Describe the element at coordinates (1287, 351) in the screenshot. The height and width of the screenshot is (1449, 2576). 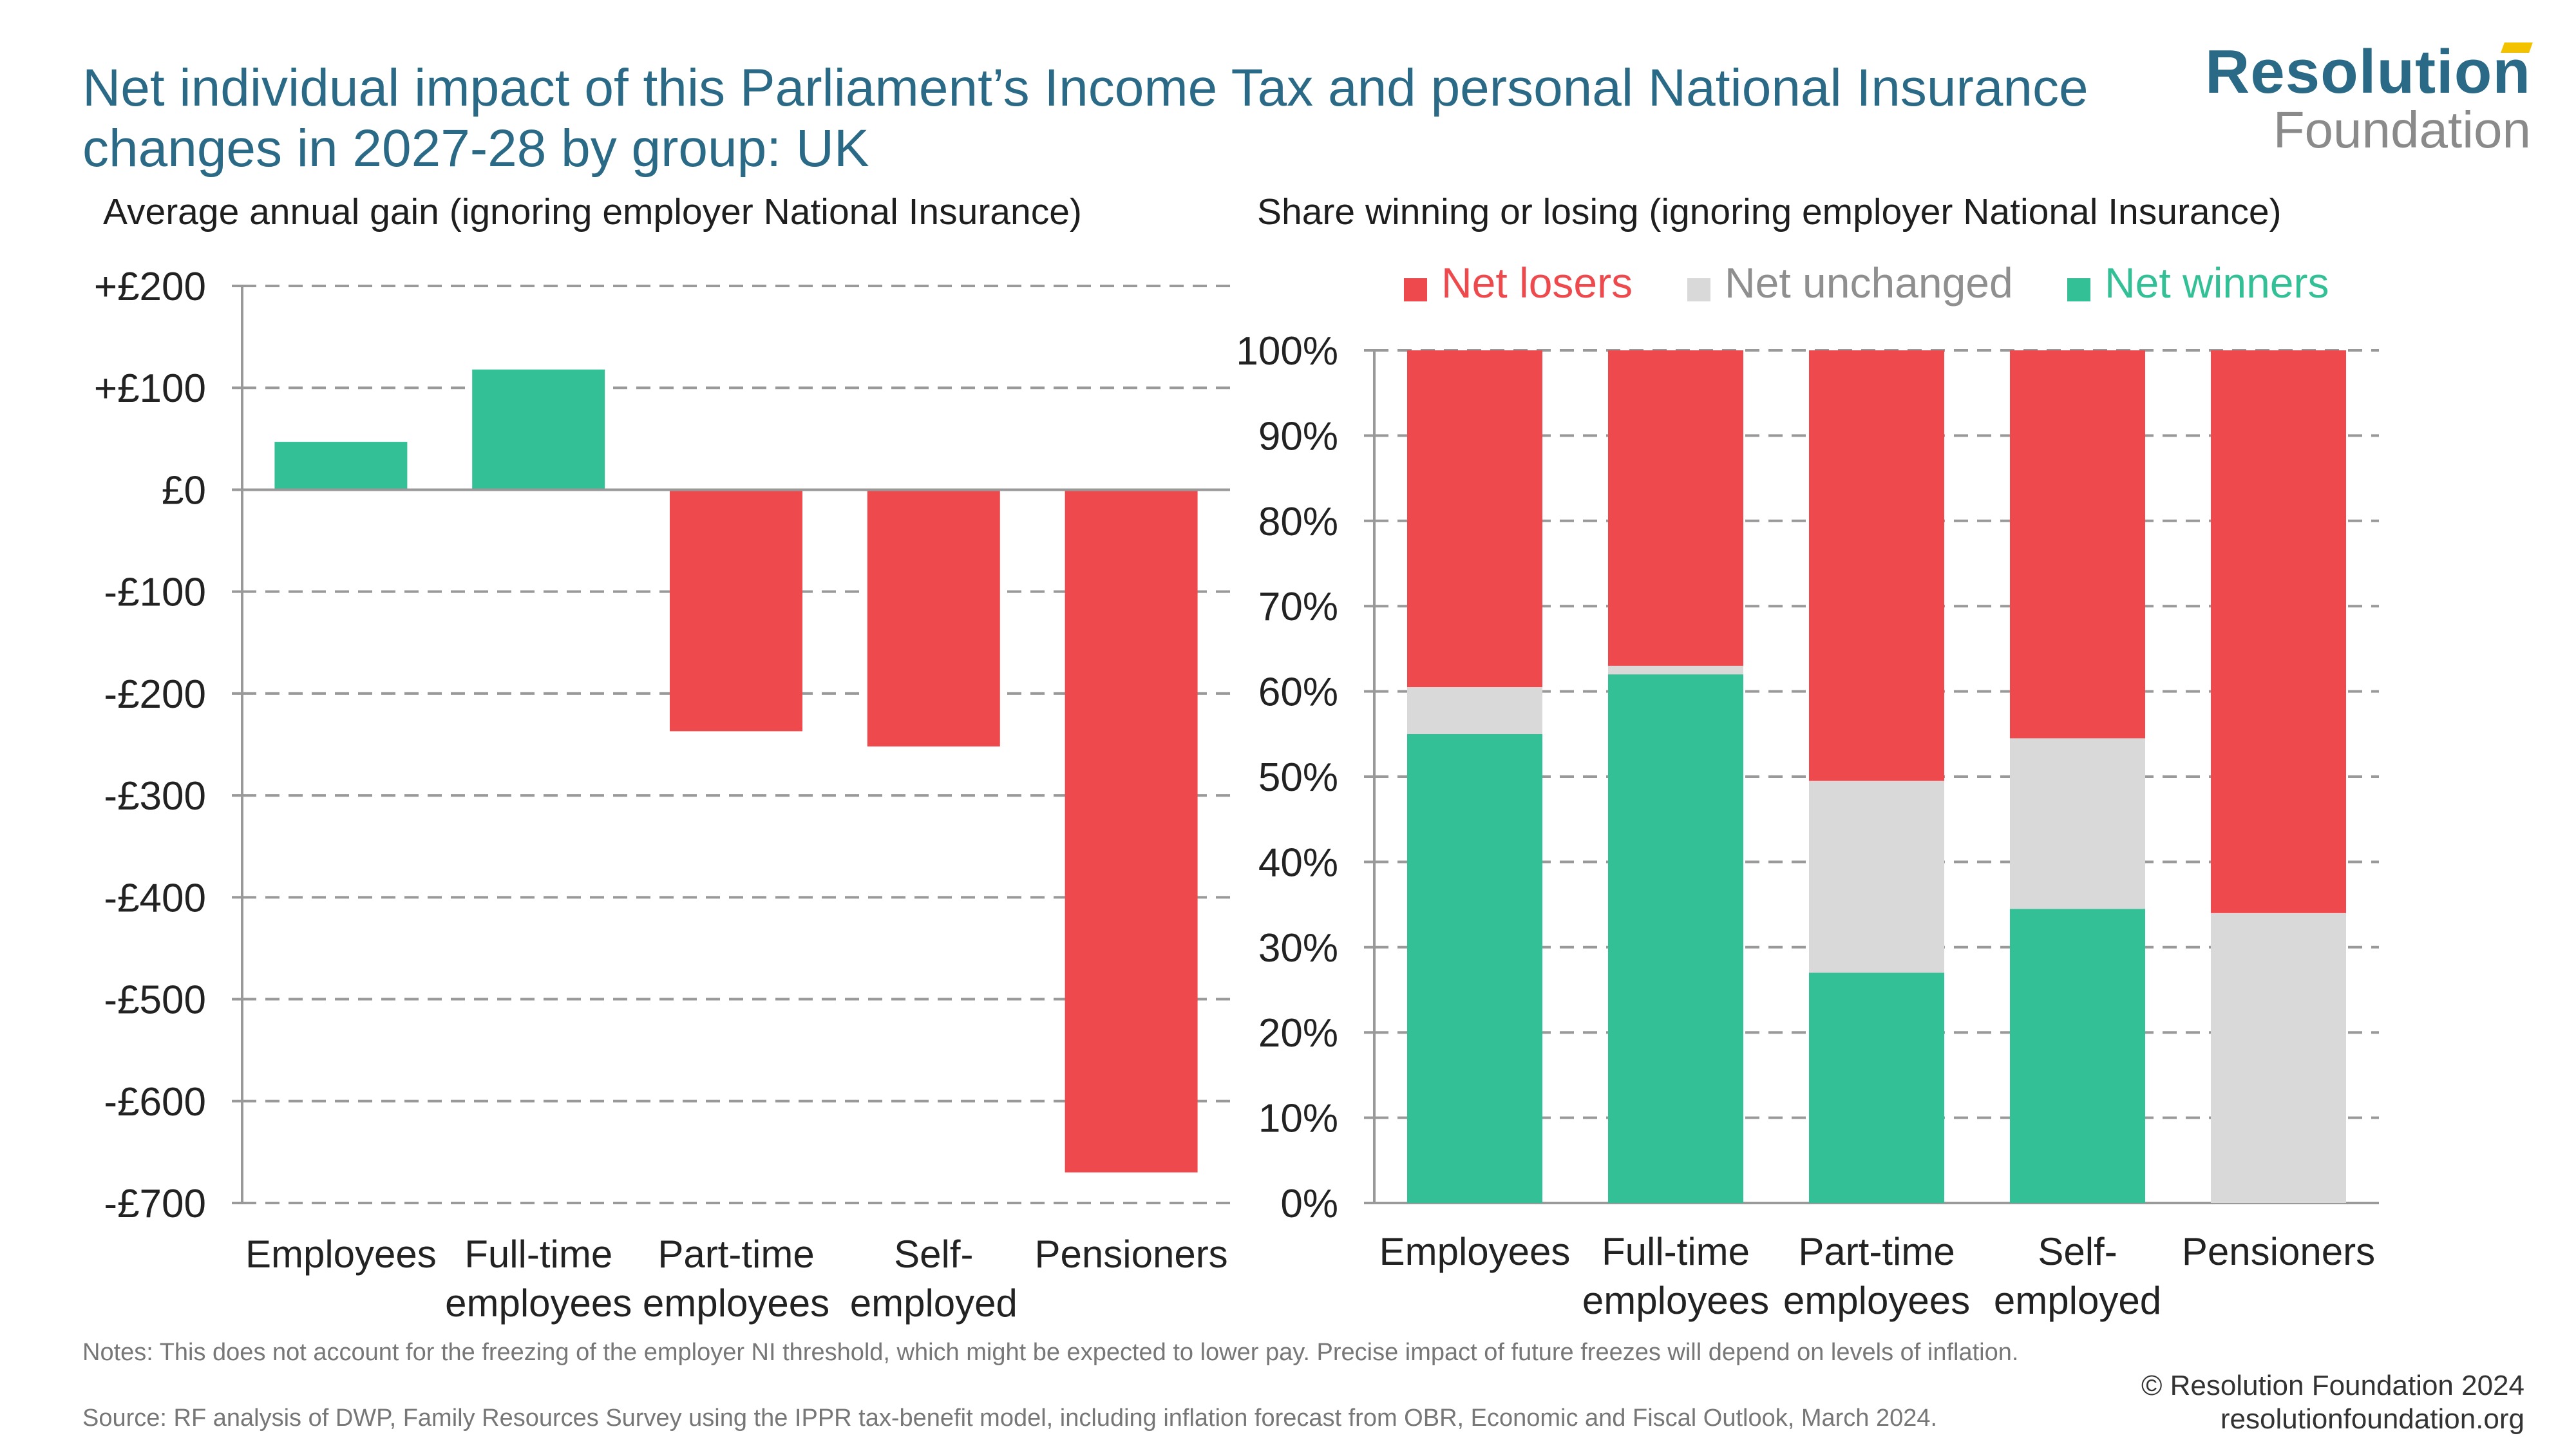
I see `y-tick-label: 100%` at that location.